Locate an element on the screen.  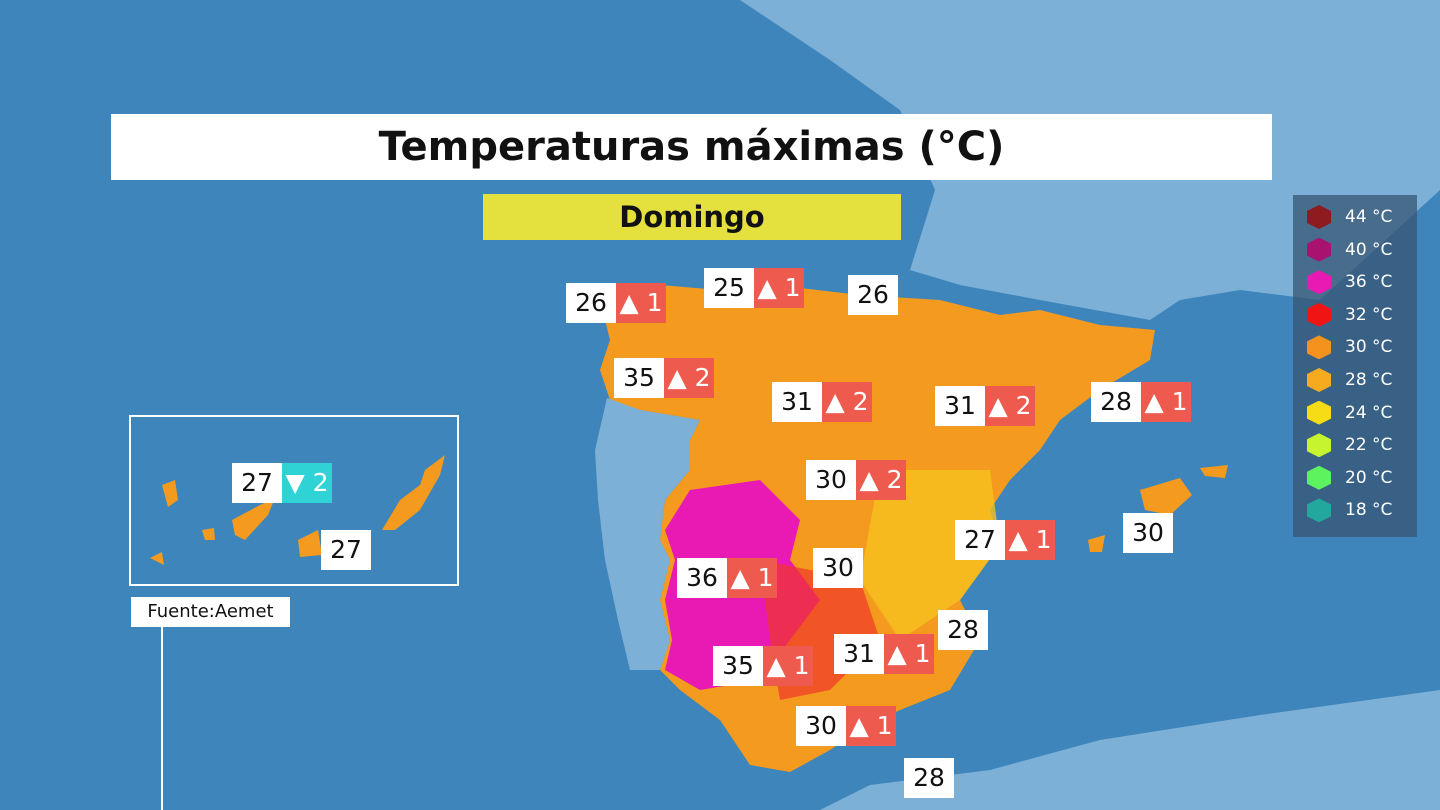
legend-item: 32 °C is located at coordinates (1349, 315).